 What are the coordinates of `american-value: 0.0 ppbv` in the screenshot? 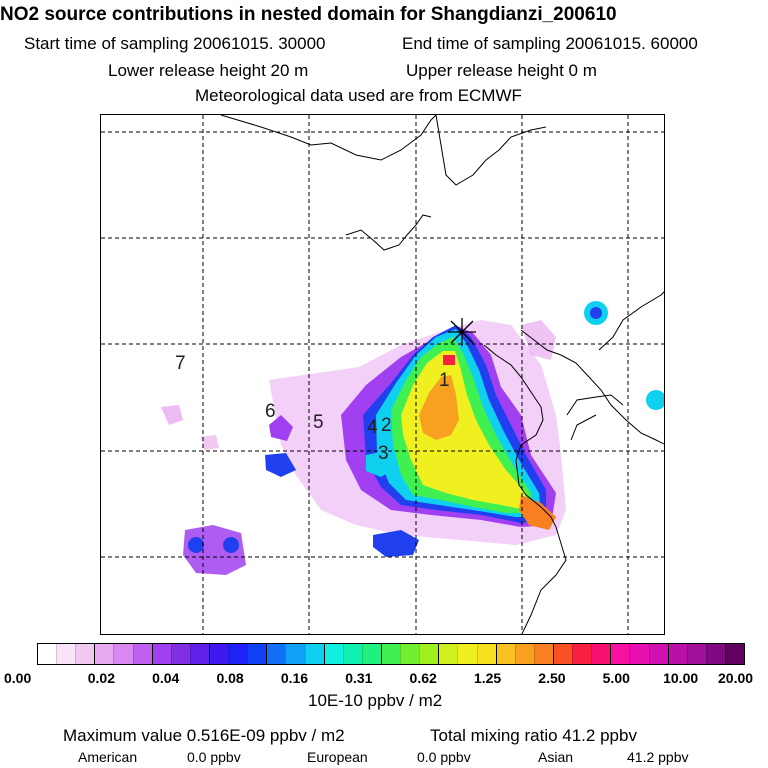 It's located at (214, 757).